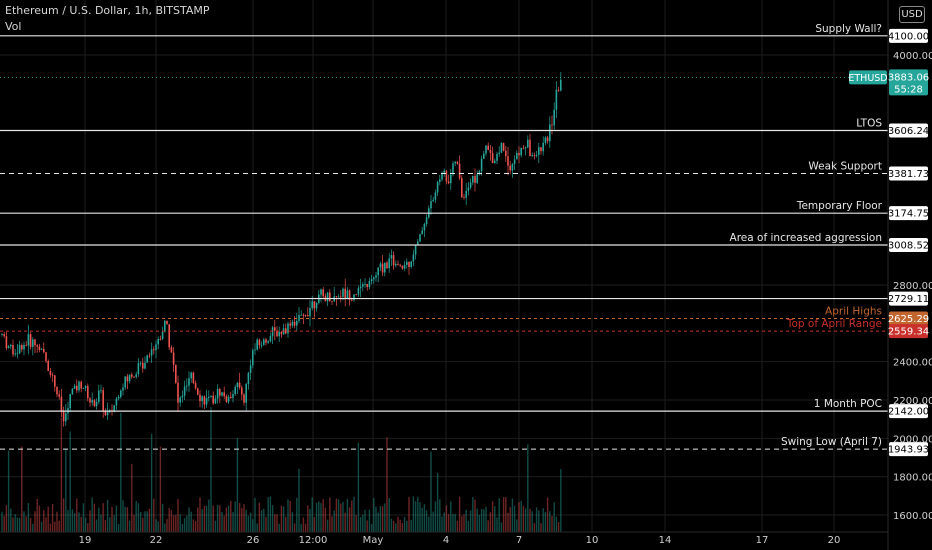 The height and width of the screenshot is (550, 932). I want to click on price-tick-label: 1800.00, so click(912, 478).